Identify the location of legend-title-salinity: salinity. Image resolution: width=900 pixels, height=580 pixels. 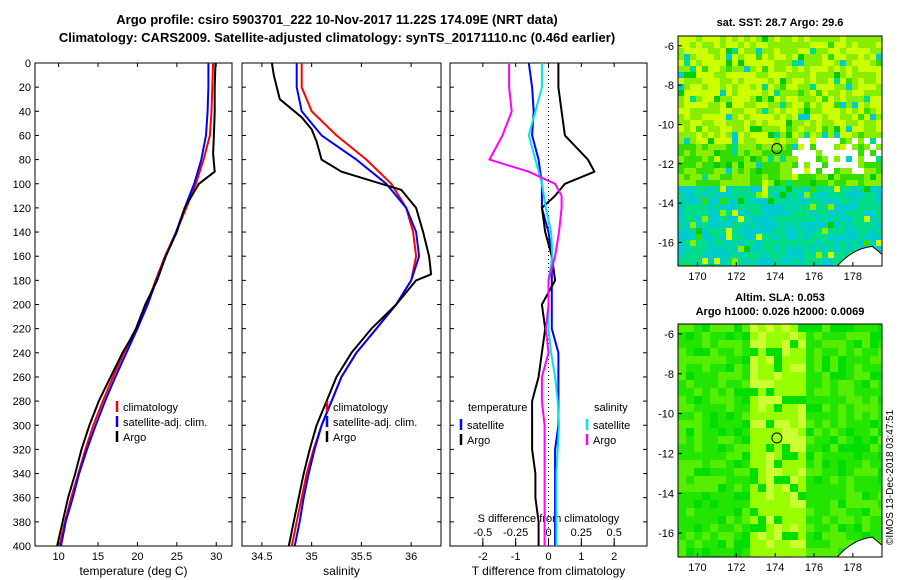
(611, 408).